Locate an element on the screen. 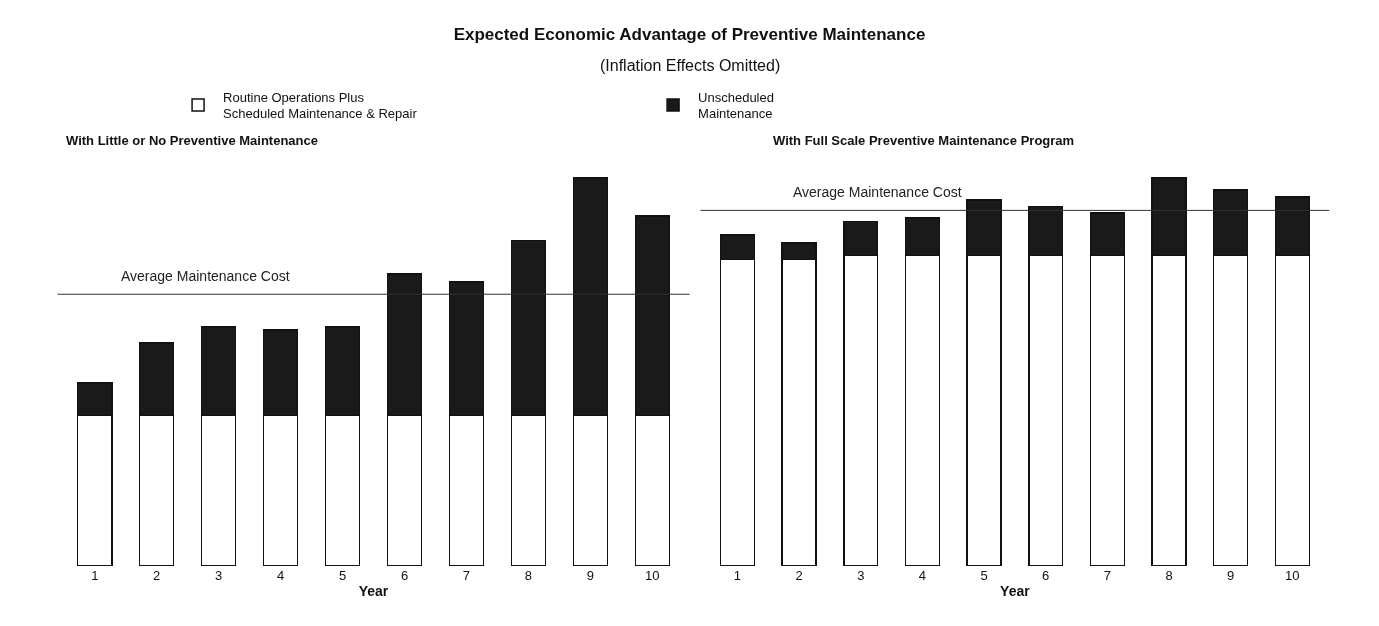  legend-label: Routine Operations Plus Scheduled Maintenance & Repair is located at coordinates (320, 105).